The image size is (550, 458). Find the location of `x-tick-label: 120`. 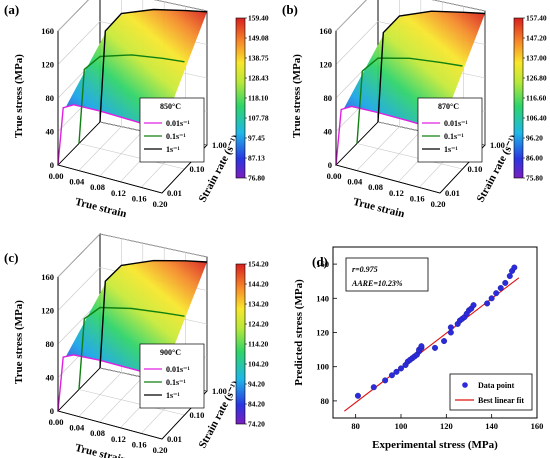

x-tick-label: 120 is located at coordinates (446, 426).